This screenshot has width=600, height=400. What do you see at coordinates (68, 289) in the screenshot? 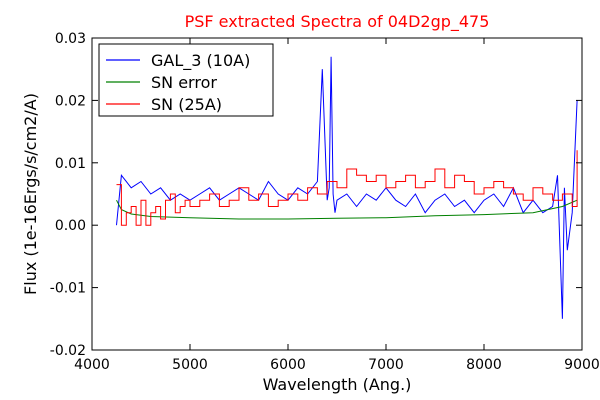
I see `y-tick-label: -0.01` at bounding box center [68, 289].